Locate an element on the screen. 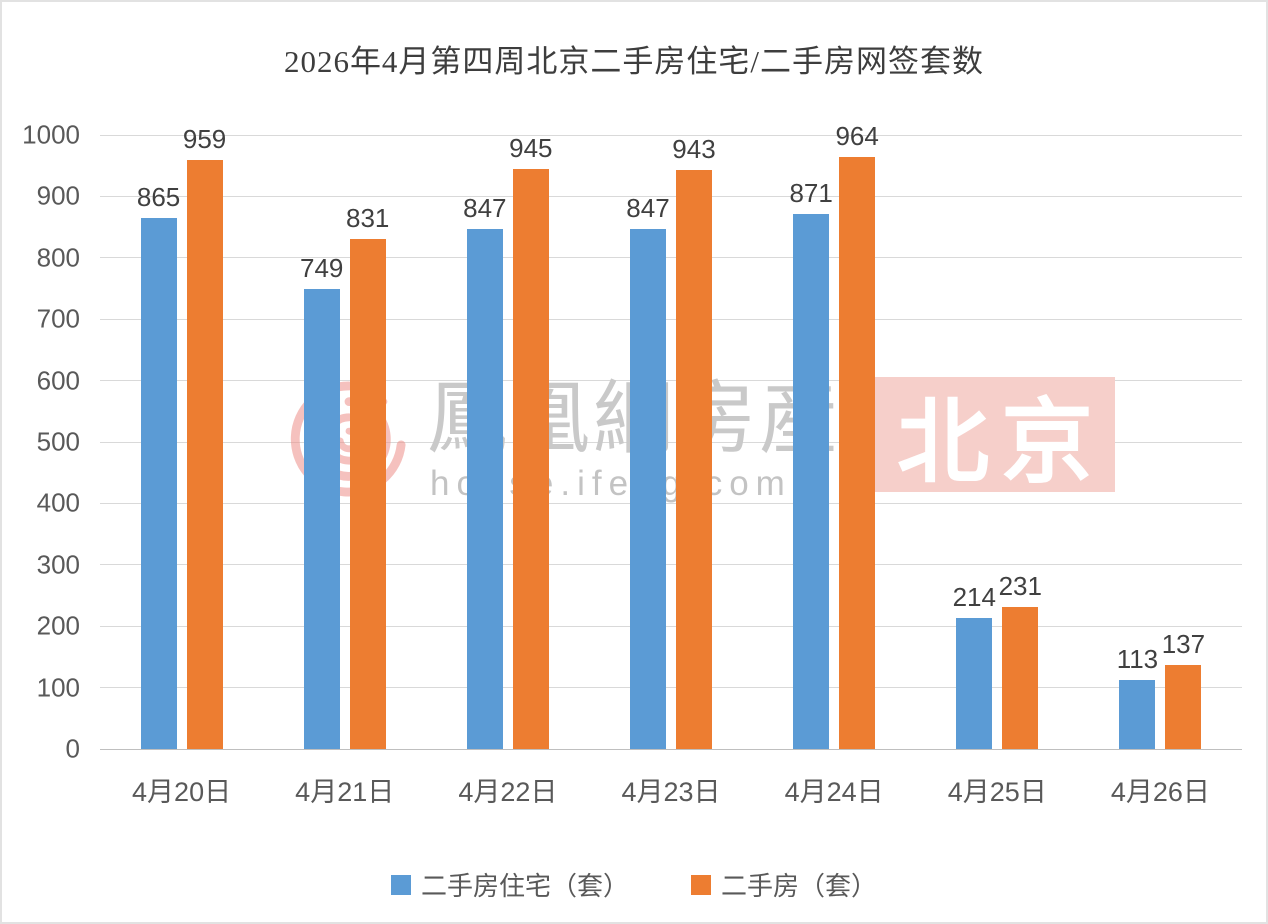 This screenshot has width=1268, height=924. y-axis-tick-label: 0 is located at coordinates (72, 748).